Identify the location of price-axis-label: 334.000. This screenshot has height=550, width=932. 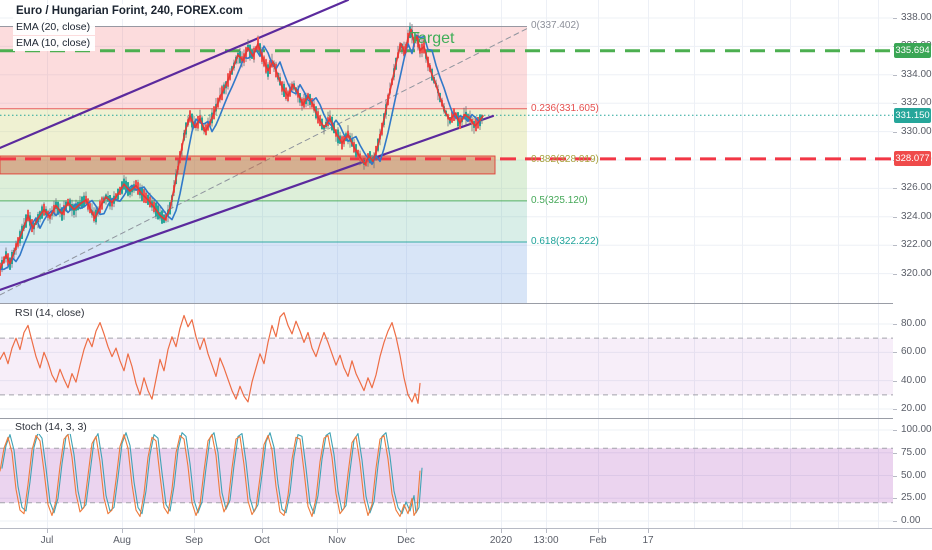
(916, 74).